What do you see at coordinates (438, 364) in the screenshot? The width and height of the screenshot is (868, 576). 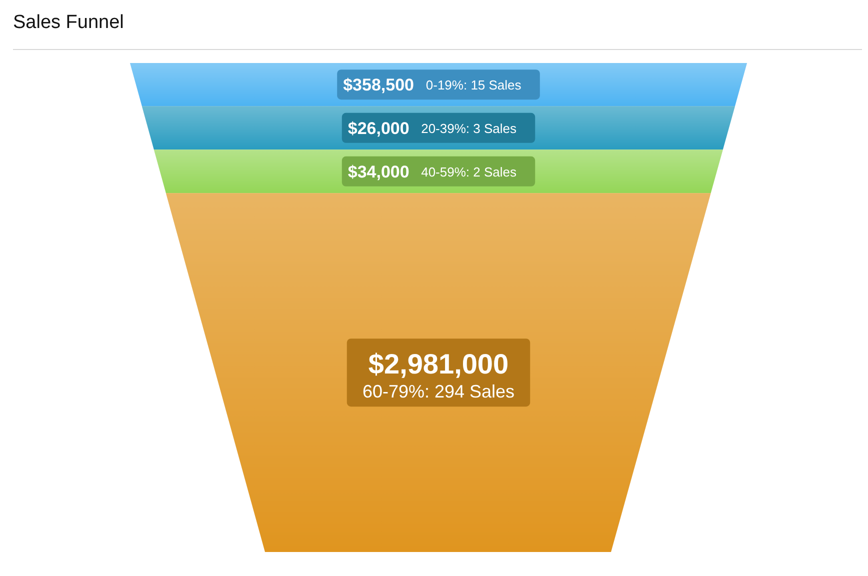 I see `data-label: $2,981,000` at bounding box center [438, 364].